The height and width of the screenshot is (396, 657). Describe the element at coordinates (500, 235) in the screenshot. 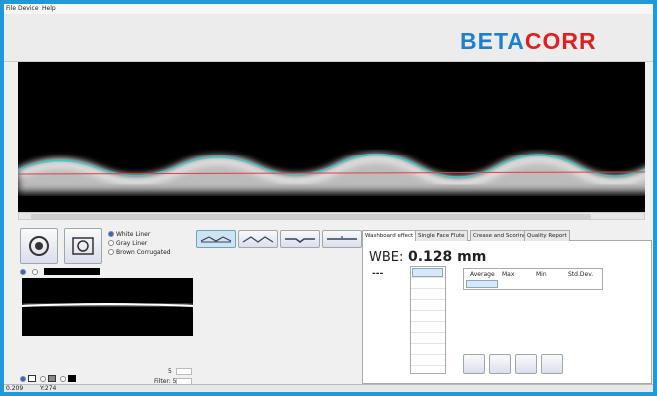

I see `tab: Crease and Scoring` at that location.